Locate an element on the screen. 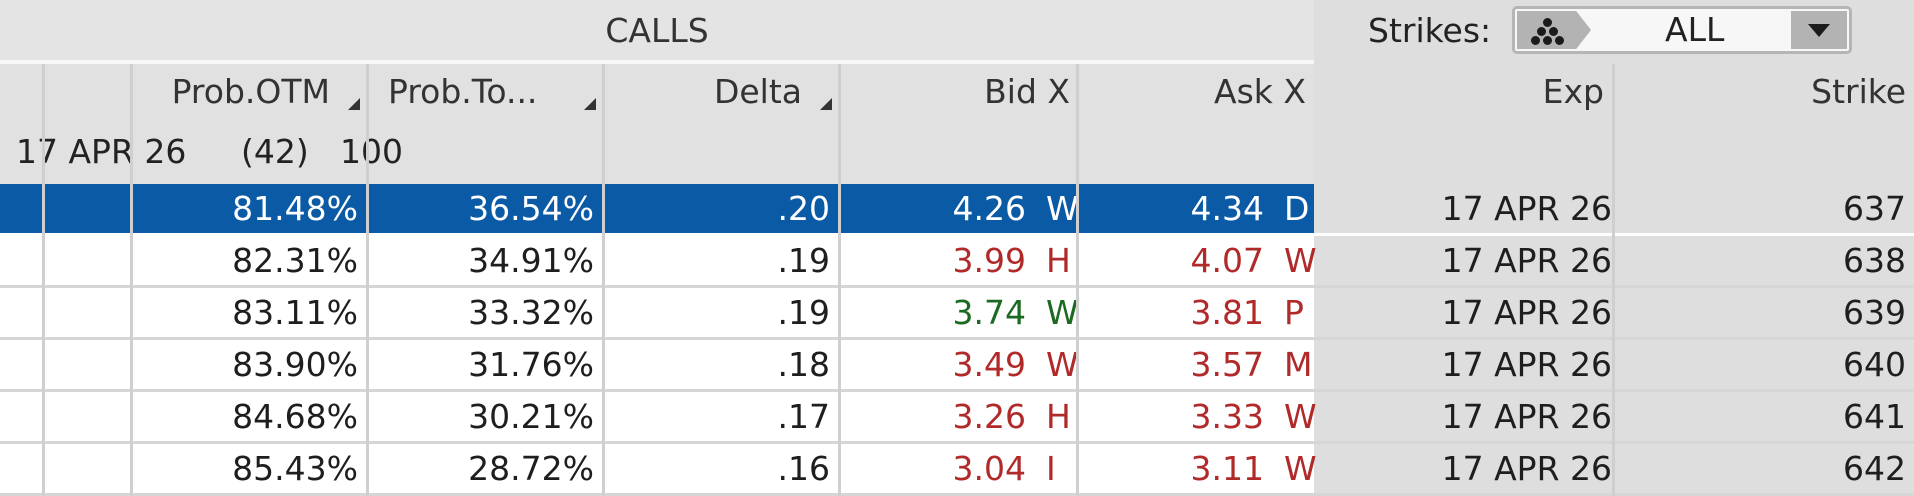 Image resolution: width=1914 pixels, height=496 pixels. strikes-label: Strikes: is located at coordinates (1430, 30).